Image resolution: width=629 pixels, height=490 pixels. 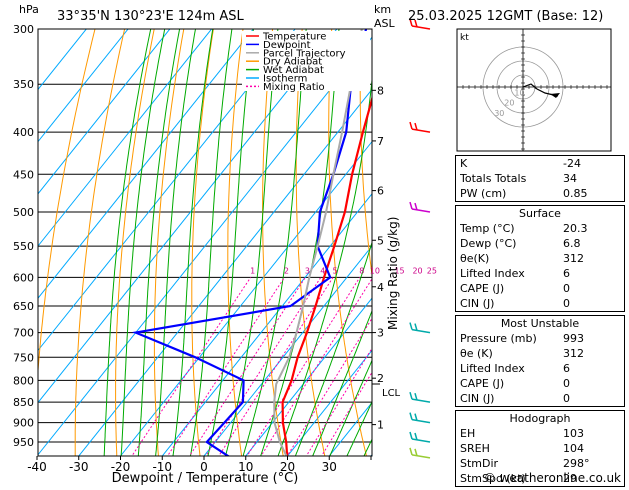 I want to click on pressure-tick-label: 950, so click(x=23, y=442).